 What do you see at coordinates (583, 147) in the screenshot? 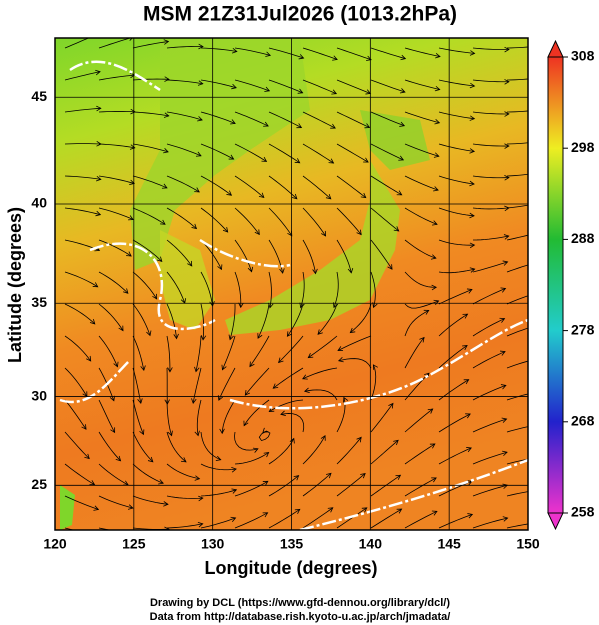
I see `colorbar-tick-label: 298` at bounding box center [583, 147].